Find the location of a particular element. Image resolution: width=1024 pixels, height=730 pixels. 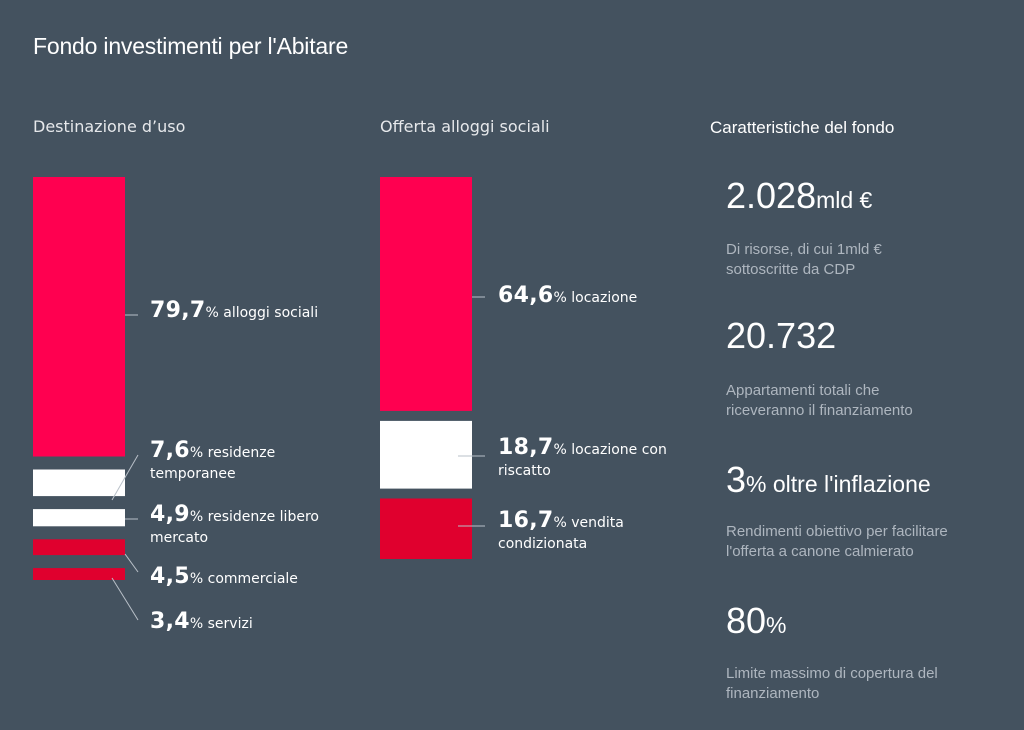

characteristics-title: Caratteristiche del fondo is located at coordinates (802, 127).